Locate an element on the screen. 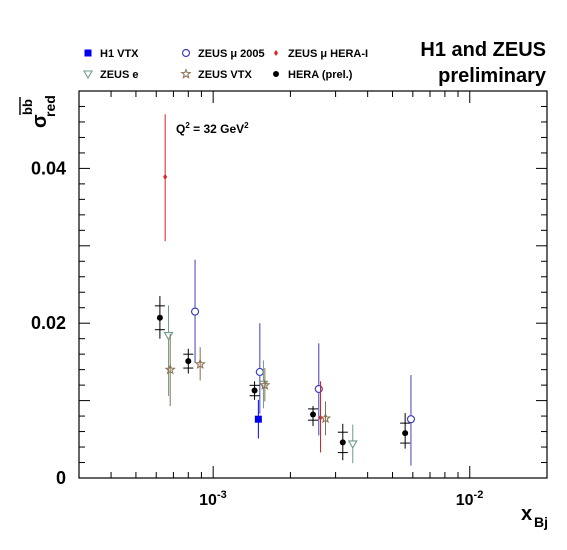  legend-label: HERA (prel.) is located at coordinates (320, 75).